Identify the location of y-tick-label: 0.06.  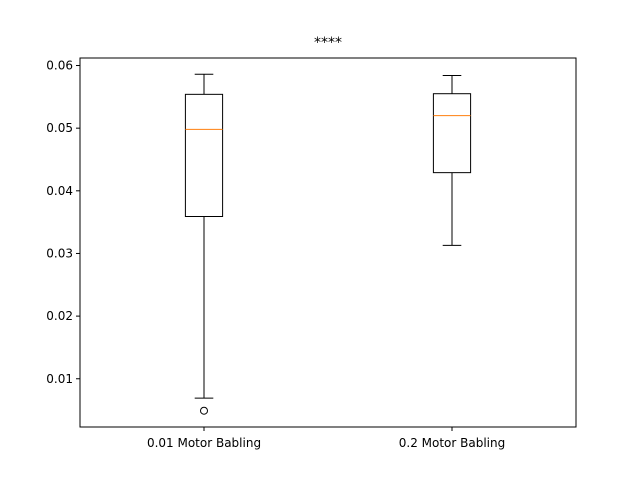
(59, 66).